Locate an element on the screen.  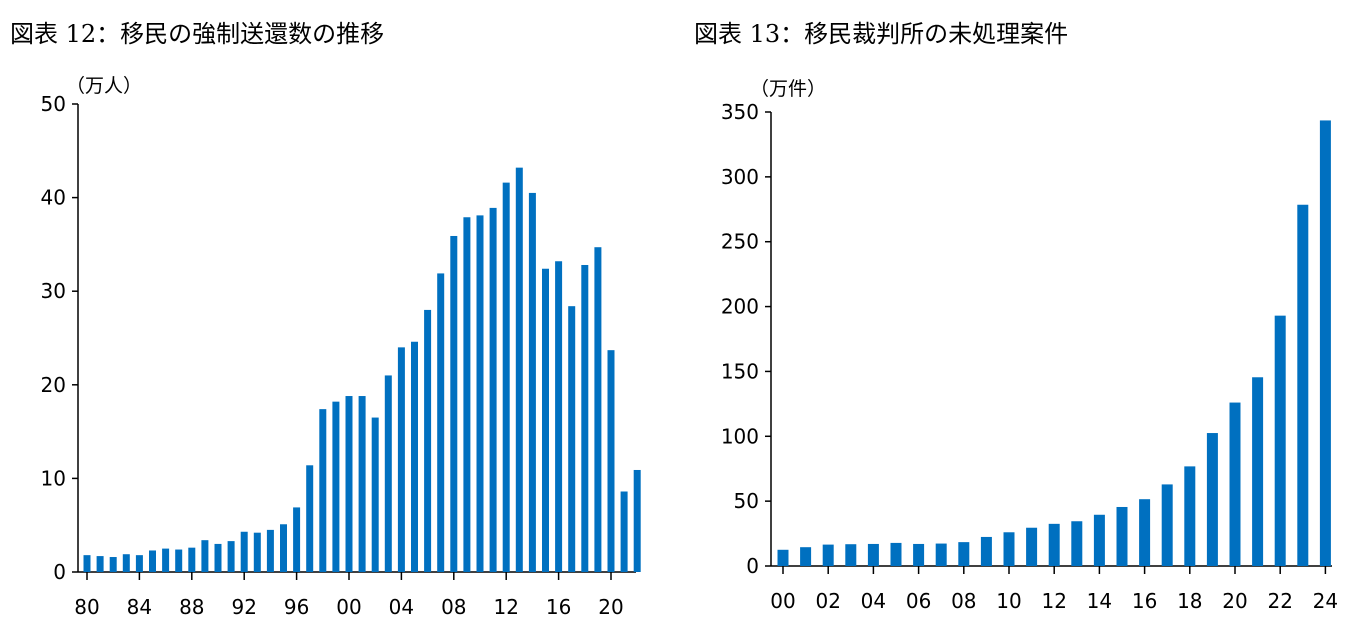
y-tick-label: 200 is located at coordinates (740, 307).